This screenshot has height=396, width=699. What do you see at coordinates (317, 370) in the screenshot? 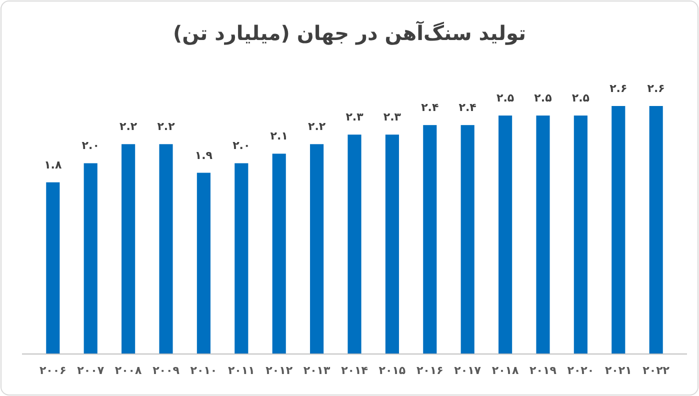
I see `x-tick-label: ۲۰۱۳` at bounding box center [317, 370].